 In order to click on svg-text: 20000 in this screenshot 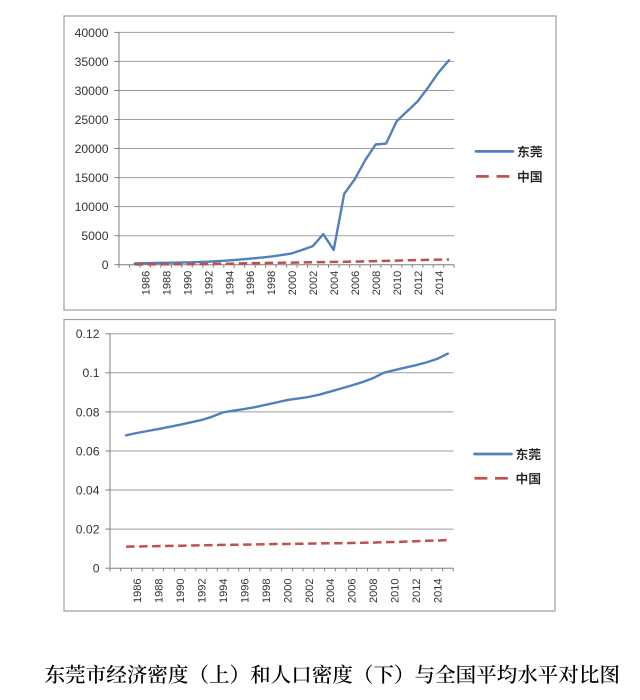, I will do `click(92, 149)`.